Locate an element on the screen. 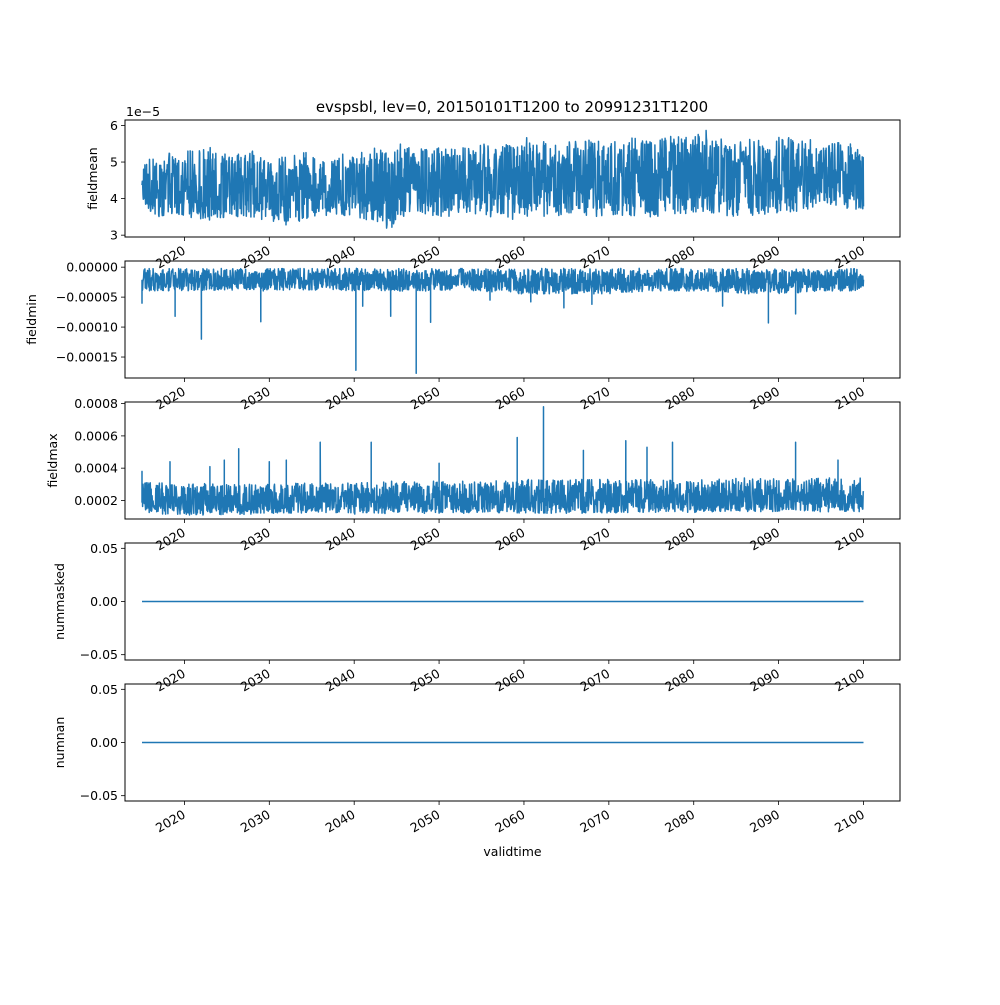 This screenshot has height=1005, width=1000. offset-label: 1e−5 is located at coordinates (143, 111).